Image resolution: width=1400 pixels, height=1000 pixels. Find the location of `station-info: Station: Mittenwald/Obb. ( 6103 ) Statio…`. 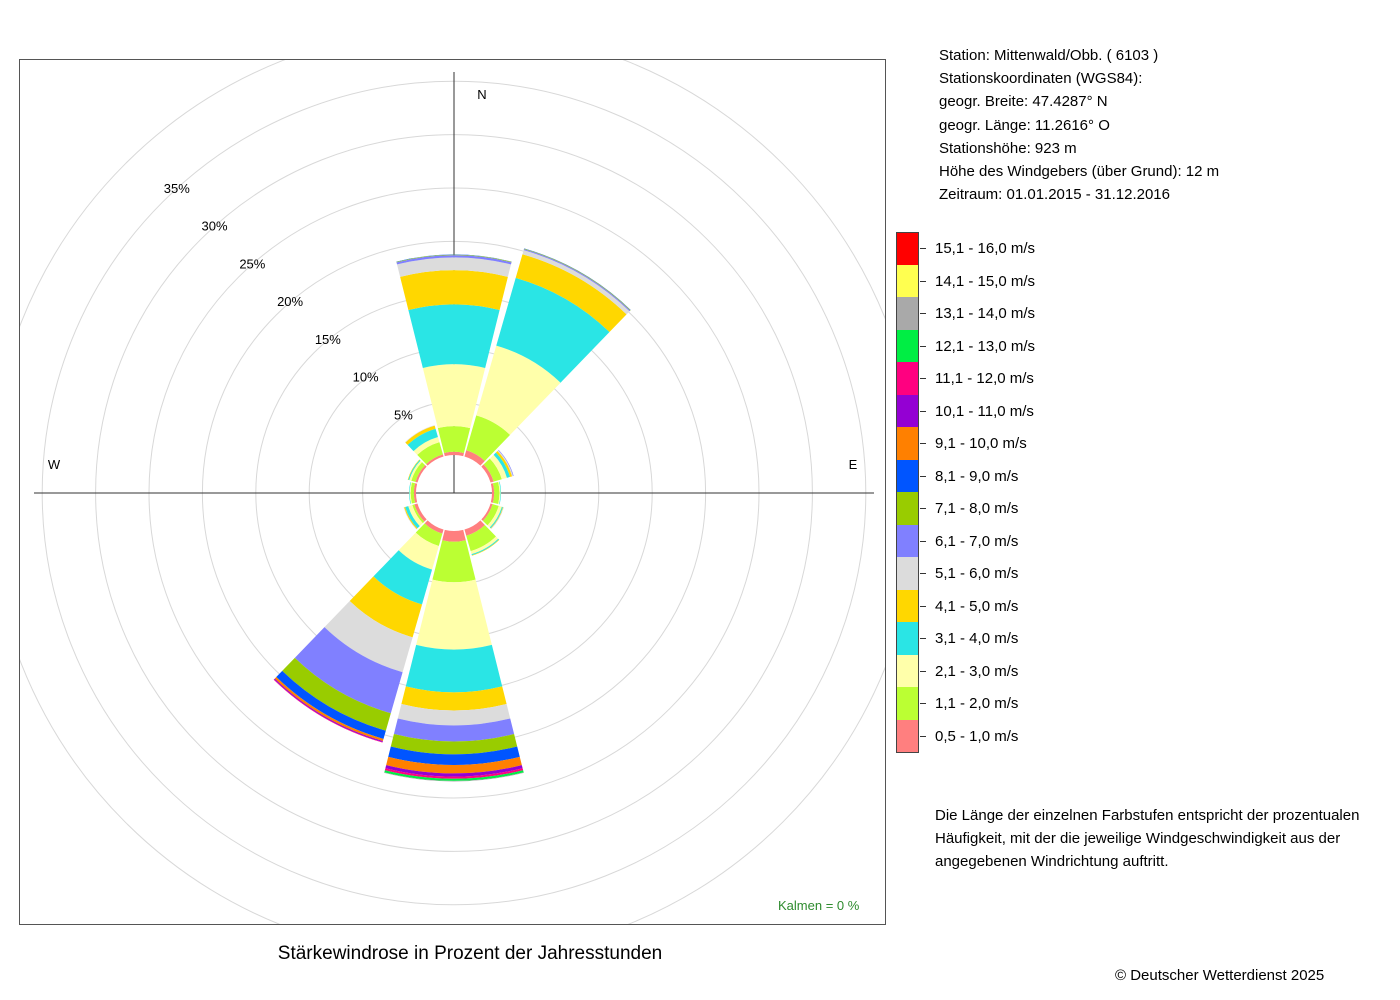

station-info: Station: Mittenwald/Obb. ( 6103 ) Statio… is located at coordinates (1079, 125).